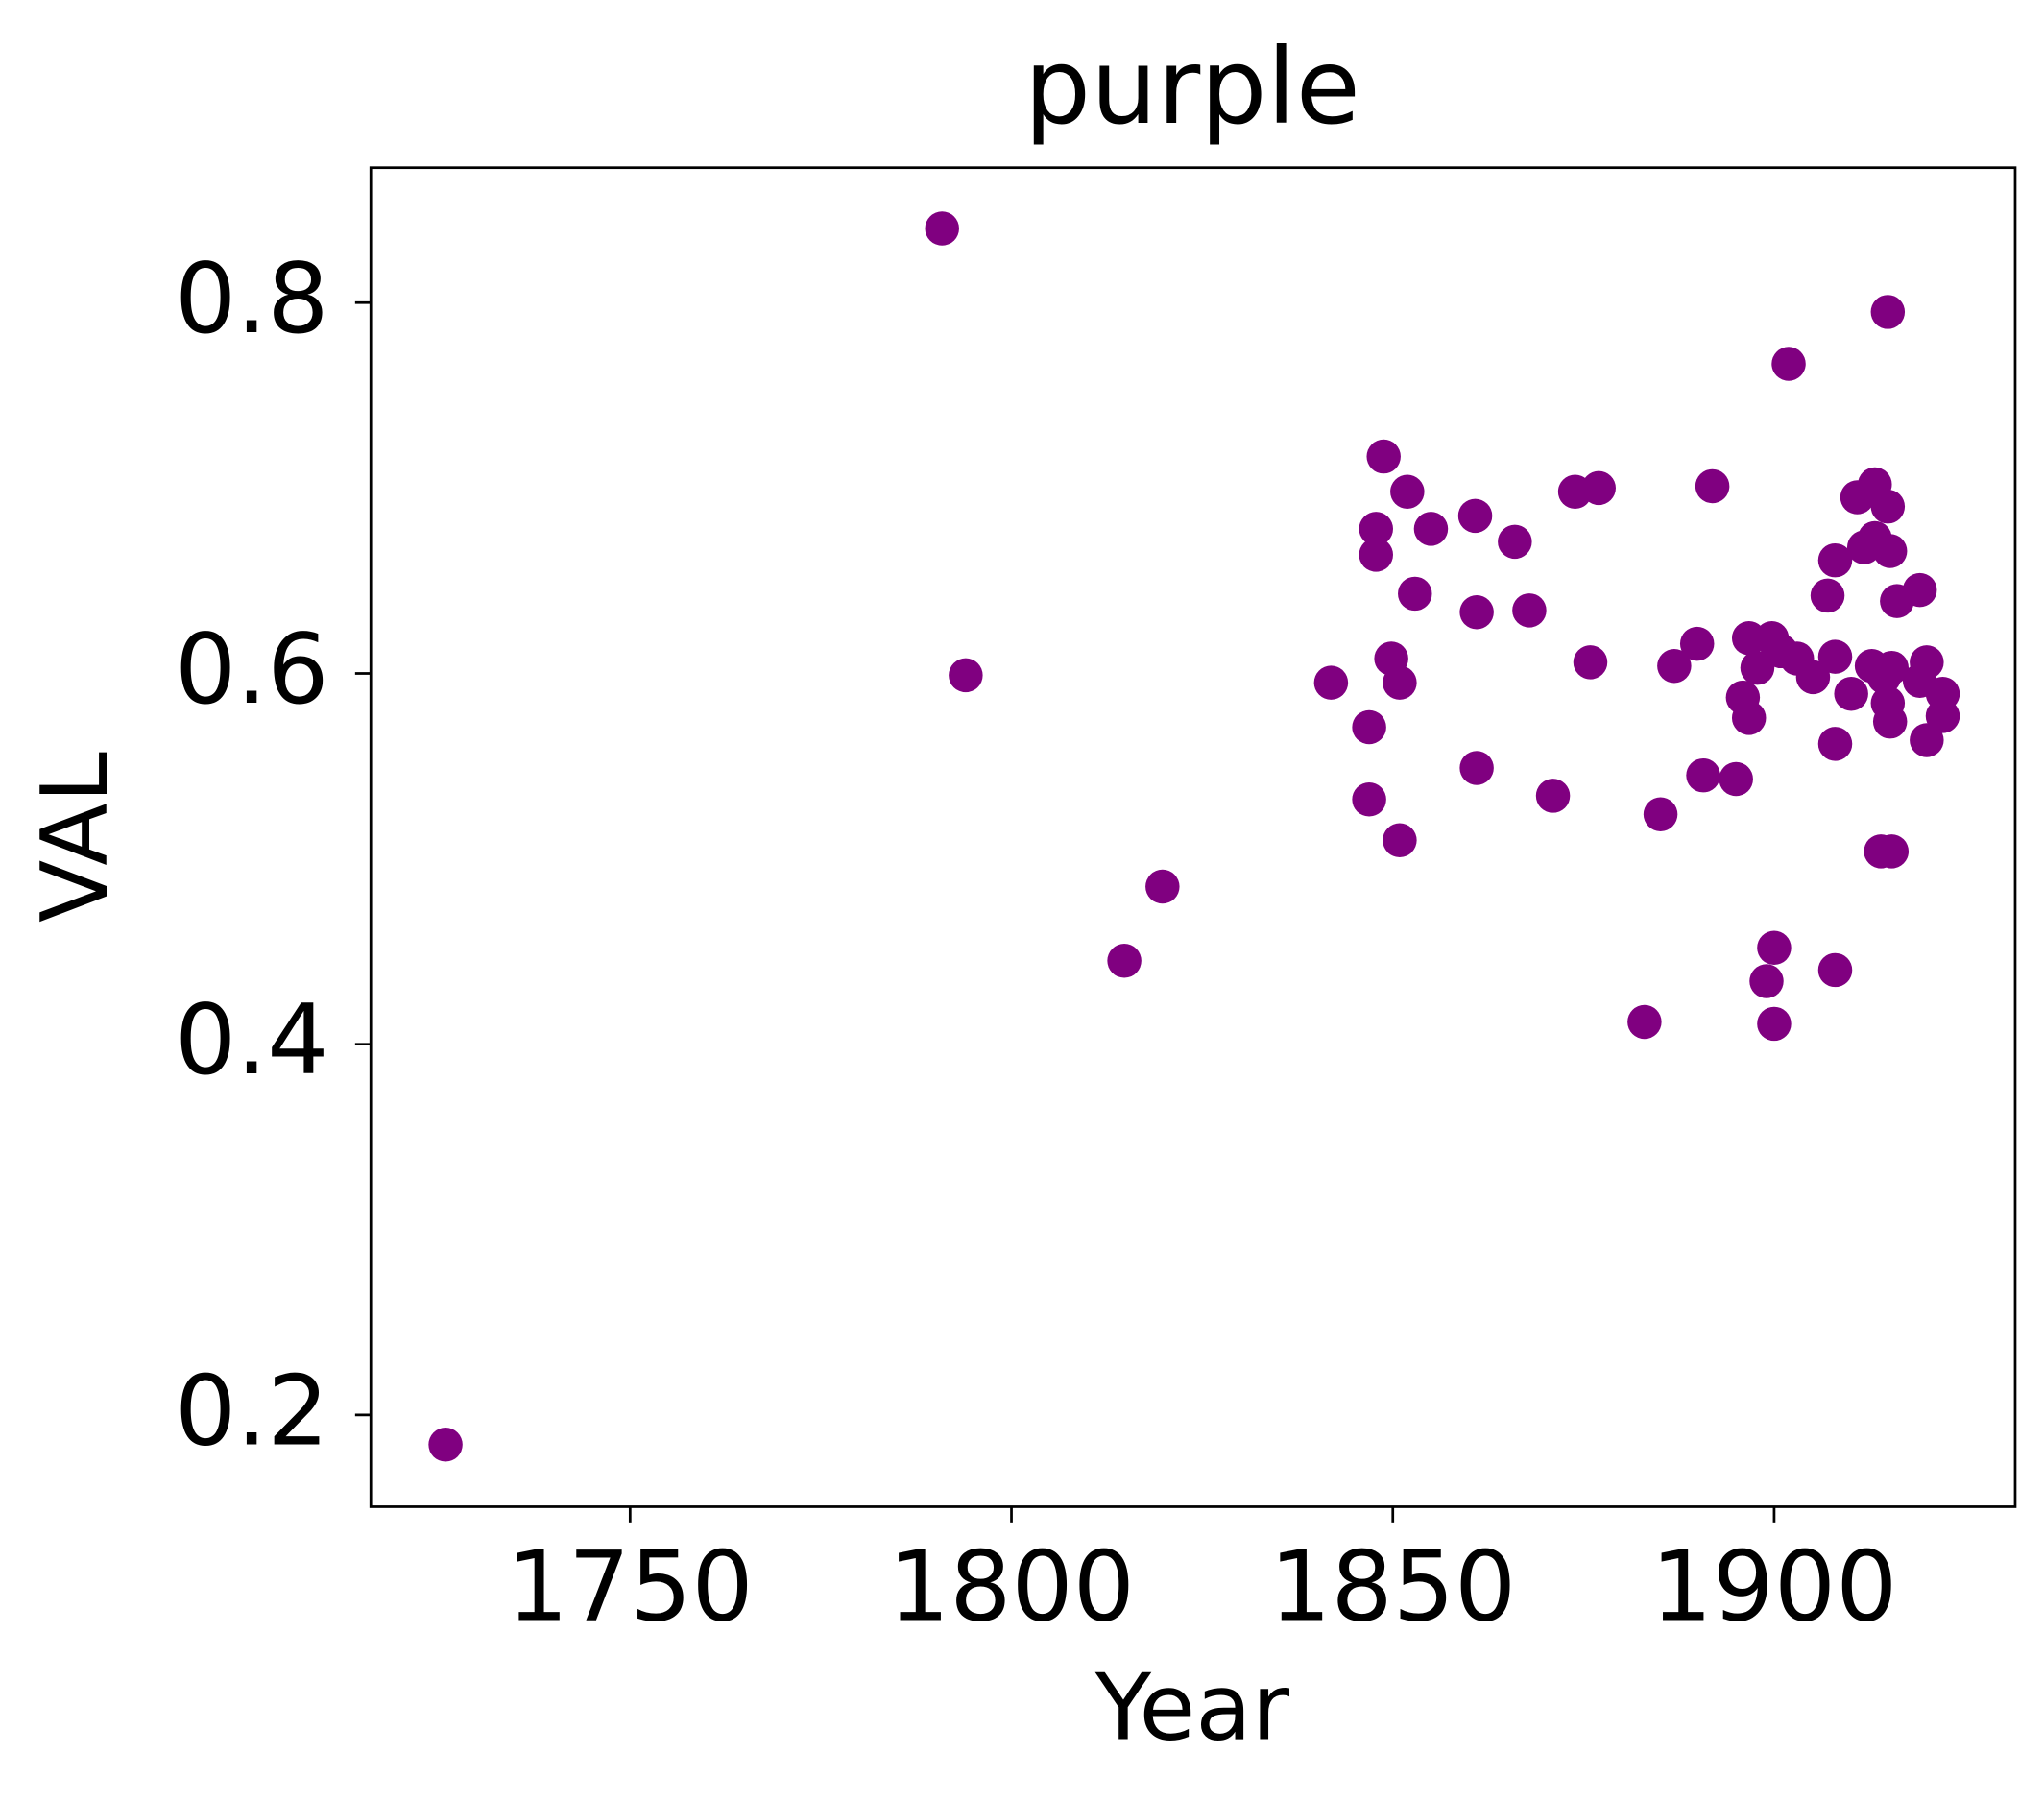  I want to click on y-tick-label: 0.2, so click(252, 1410).